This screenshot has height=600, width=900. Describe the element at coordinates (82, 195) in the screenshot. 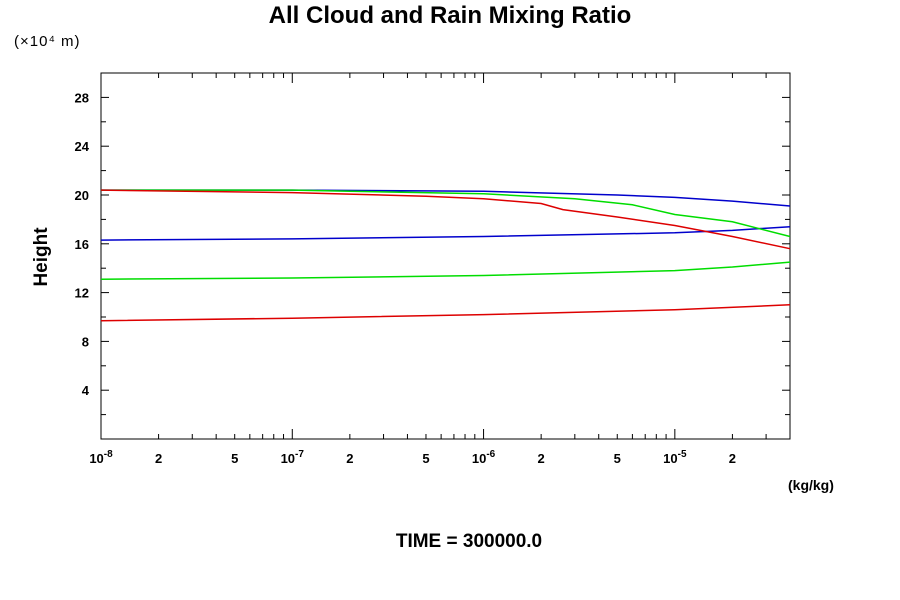

I see `y-tick-label: 20` at that location.